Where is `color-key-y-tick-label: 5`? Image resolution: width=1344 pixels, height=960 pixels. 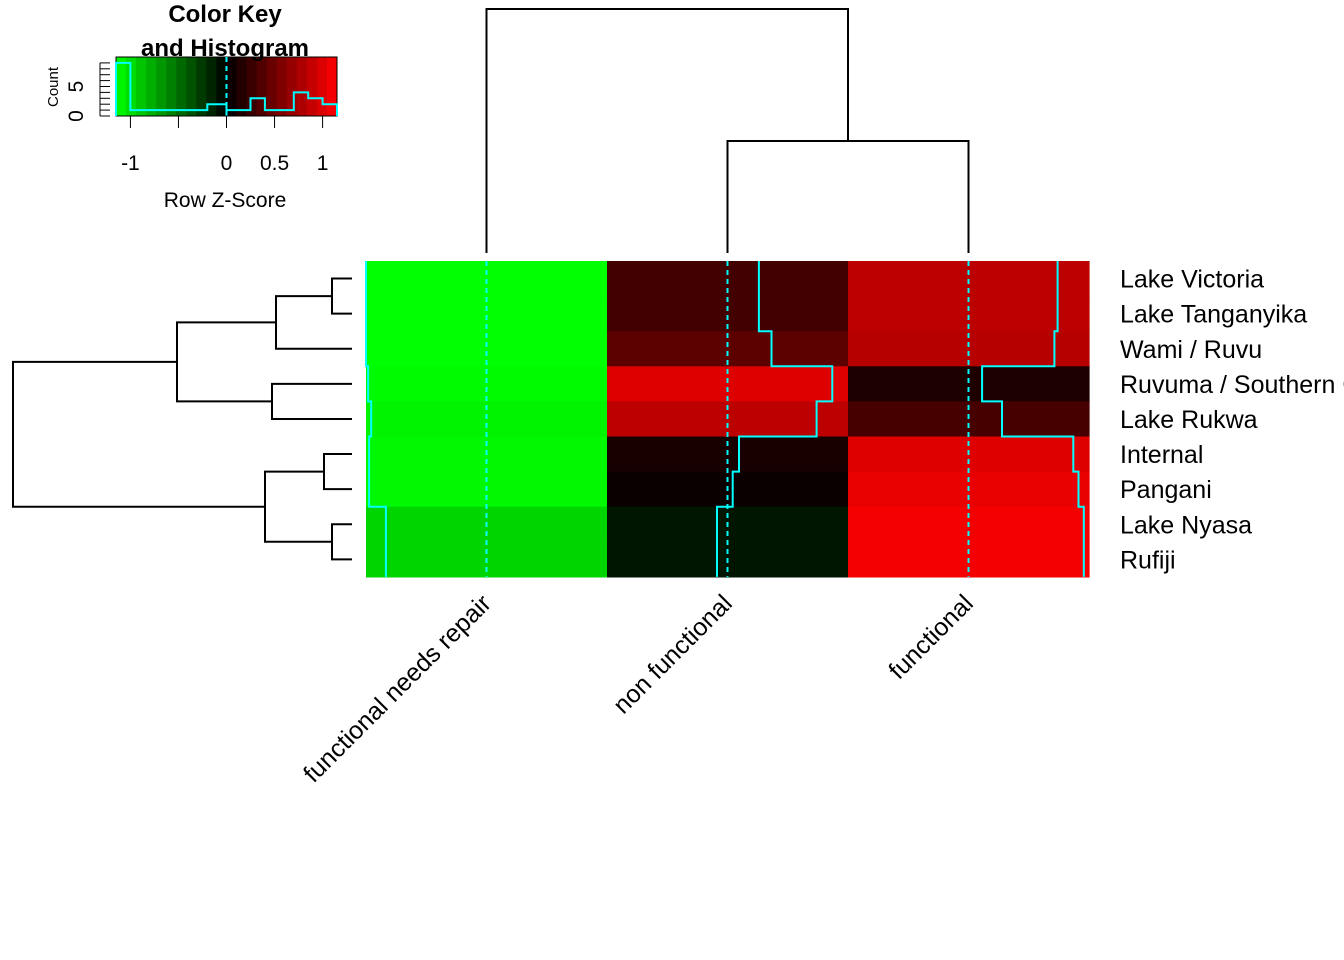 color-key-y-tick-label: 5 is located at coordinates (76, 87).